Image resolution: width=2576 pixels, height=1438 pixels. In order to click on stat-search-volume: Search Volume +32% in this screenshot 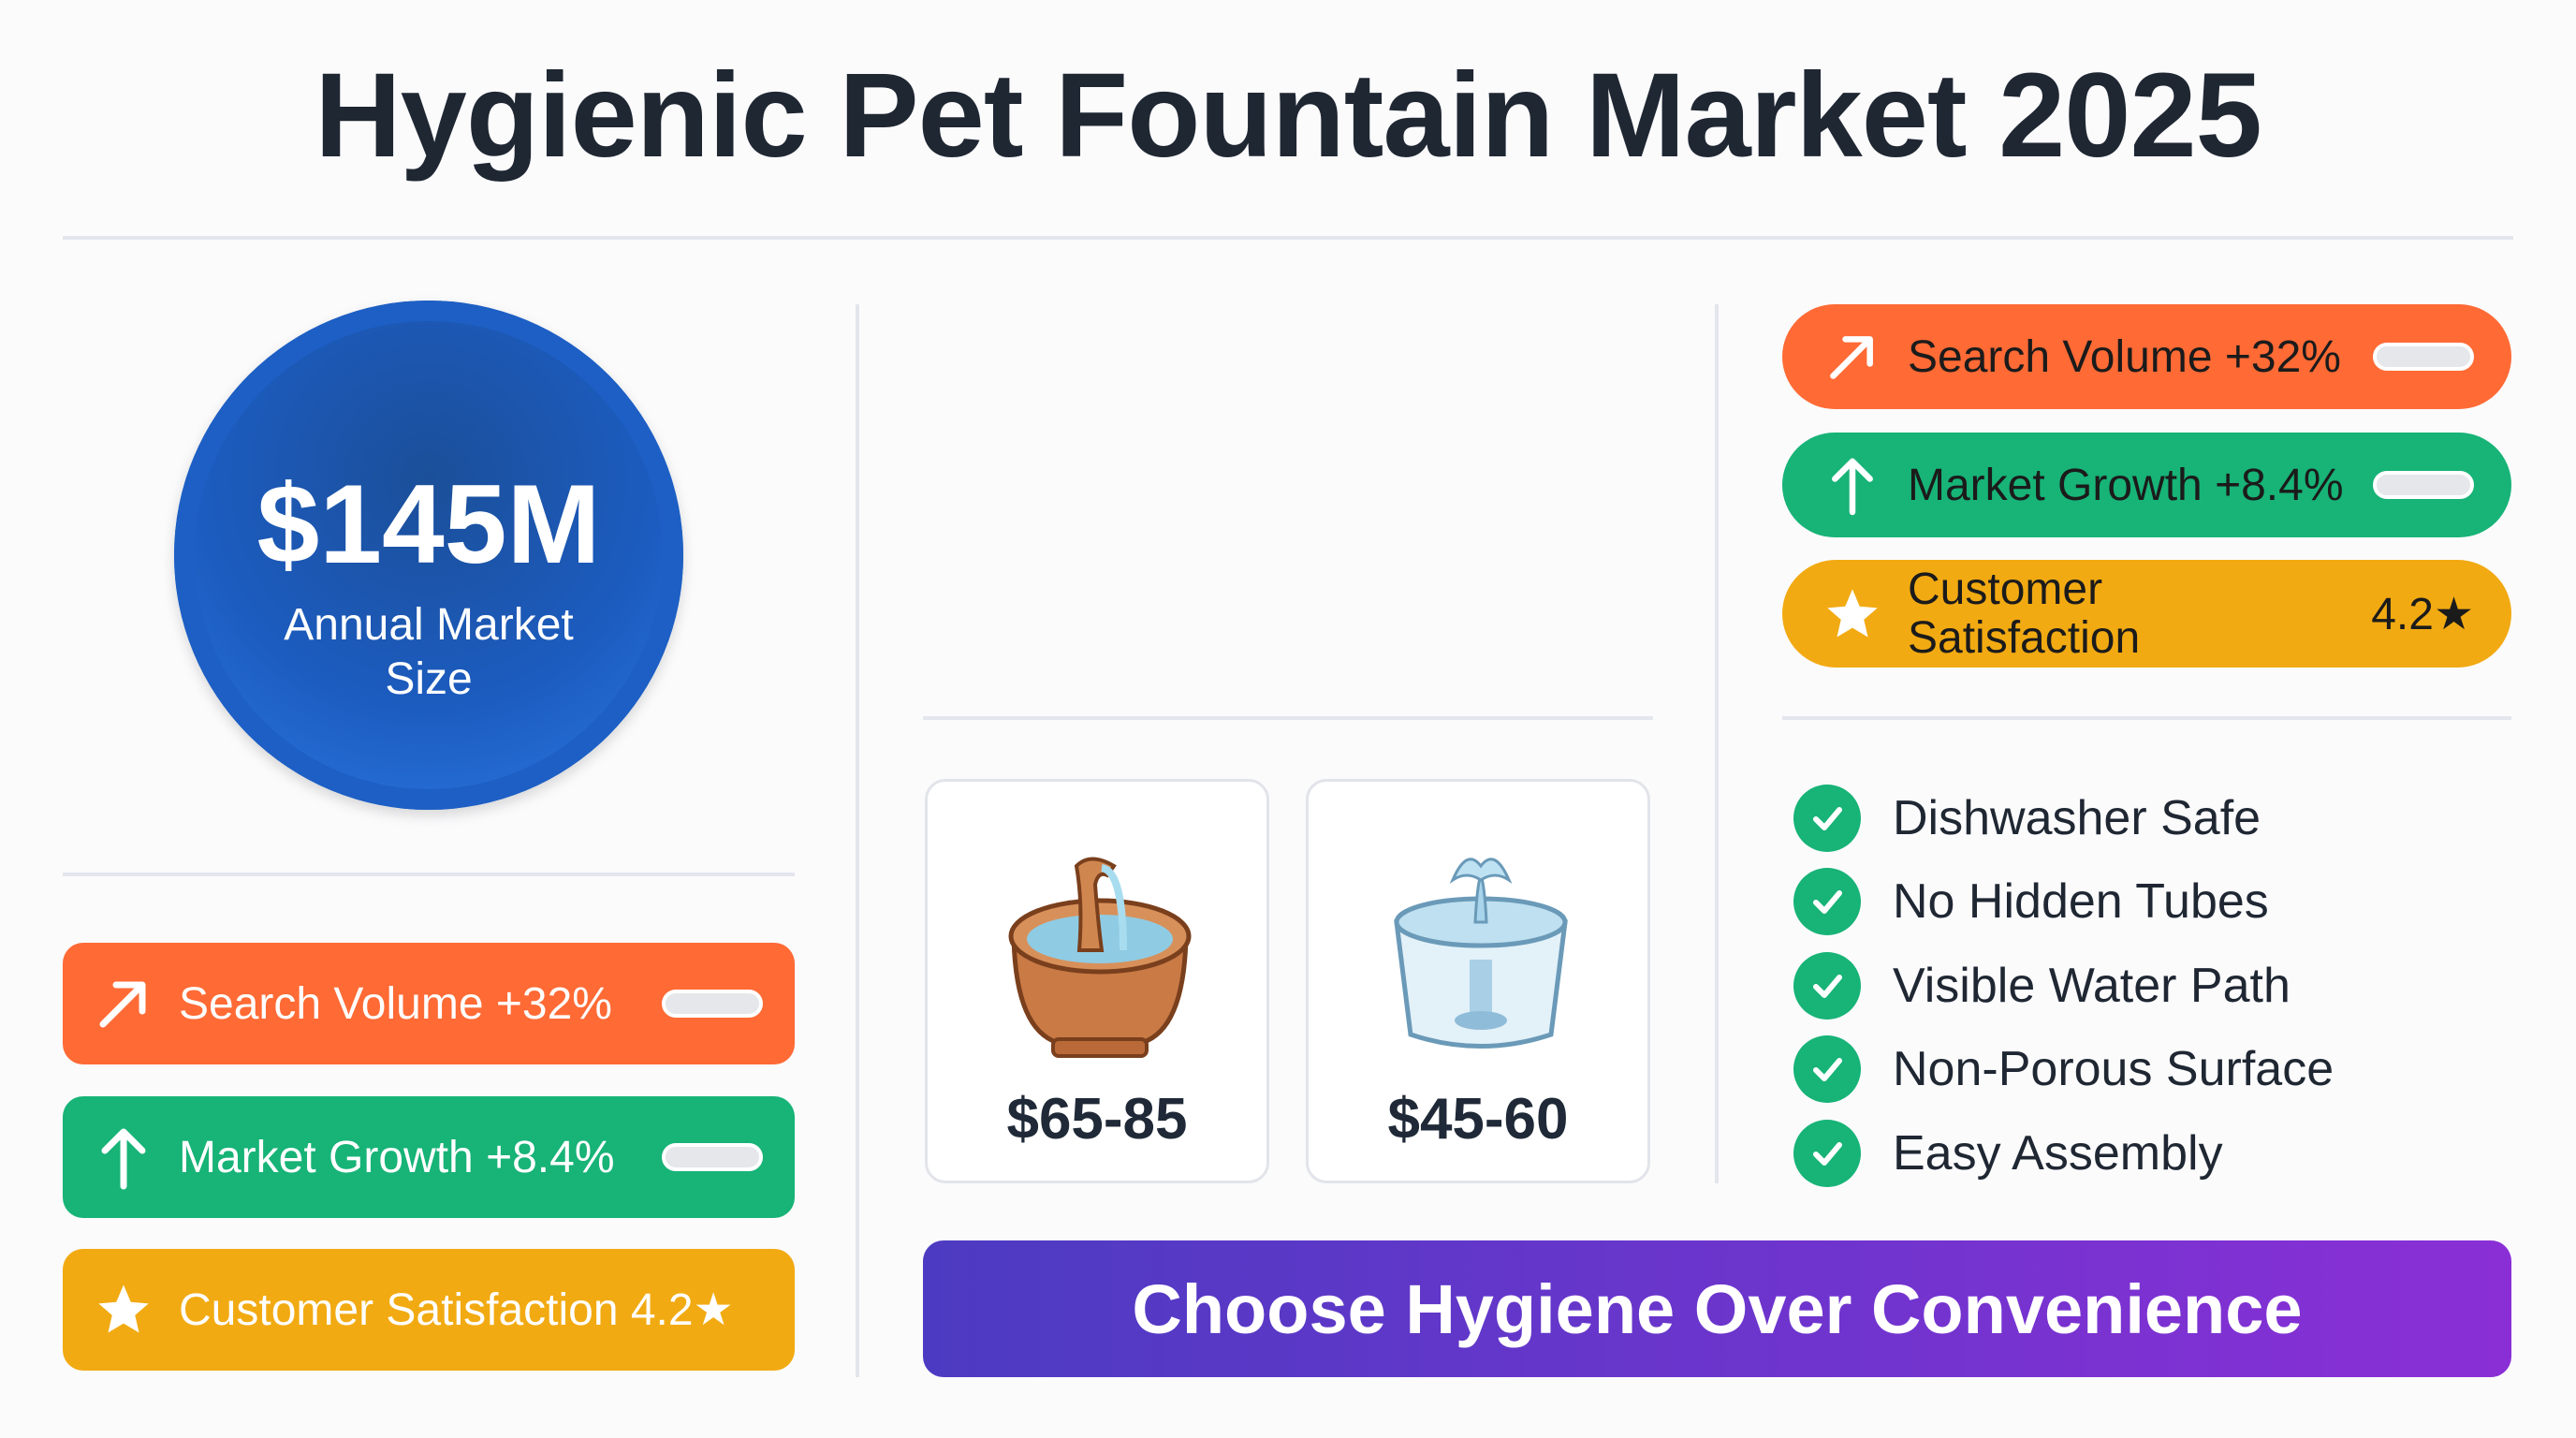, I will do `click(429, 1004)`.